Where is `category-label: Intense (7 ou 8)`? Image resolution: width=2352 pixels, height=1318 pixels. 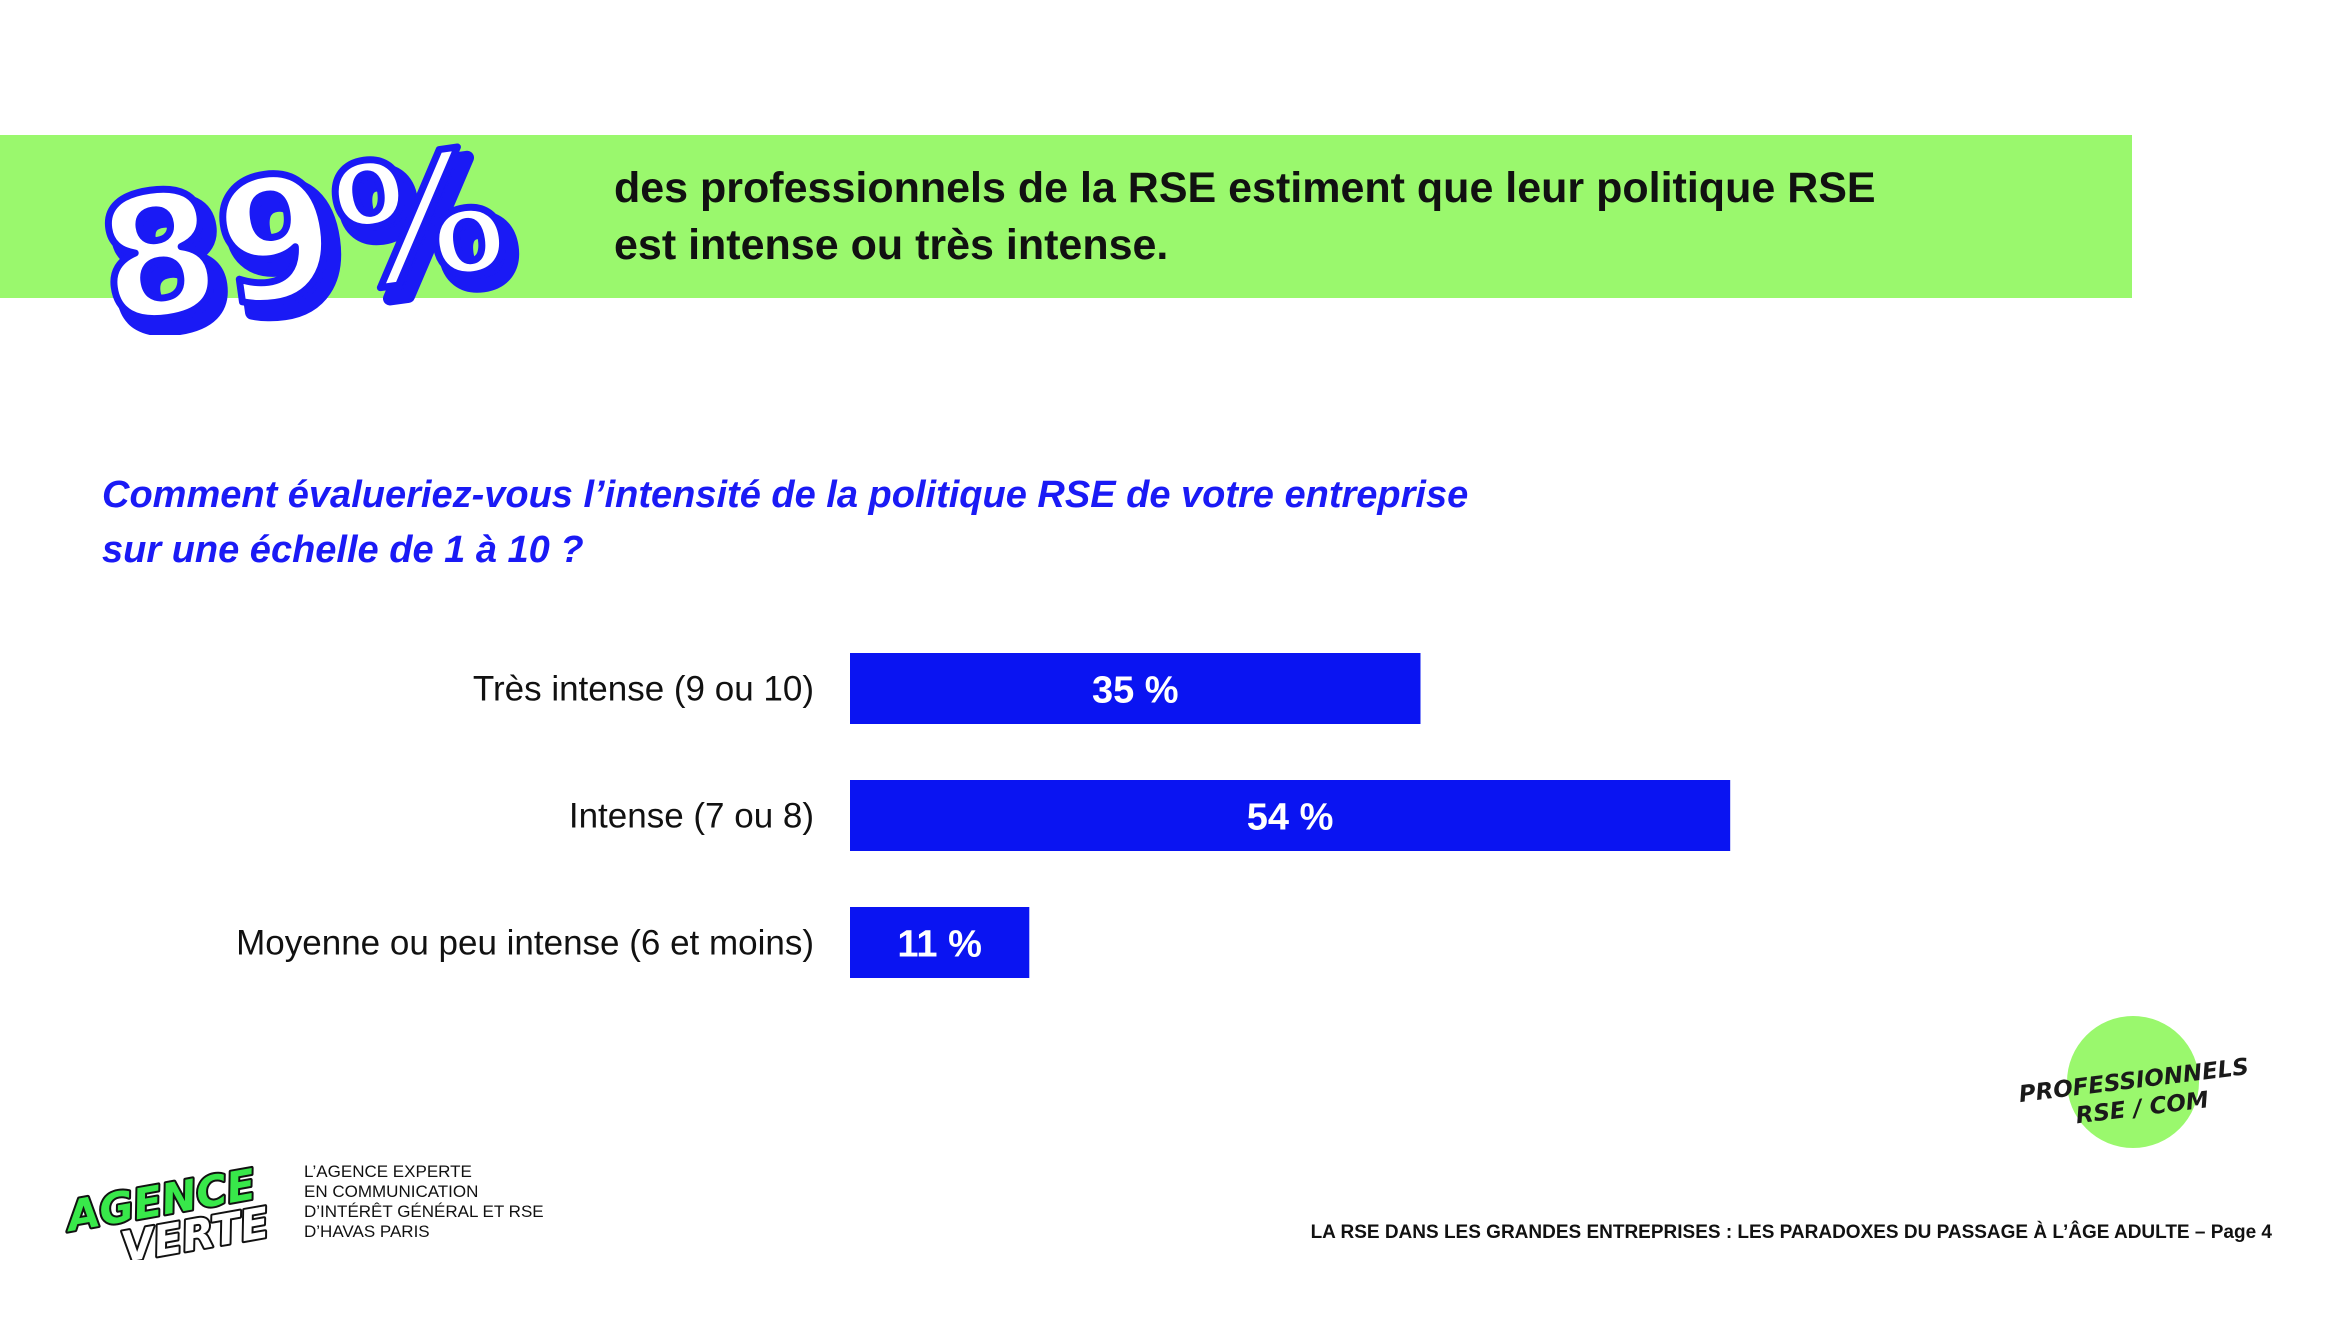
category-label: Intense (7 ou 8) is located at coordinates (691, 816).